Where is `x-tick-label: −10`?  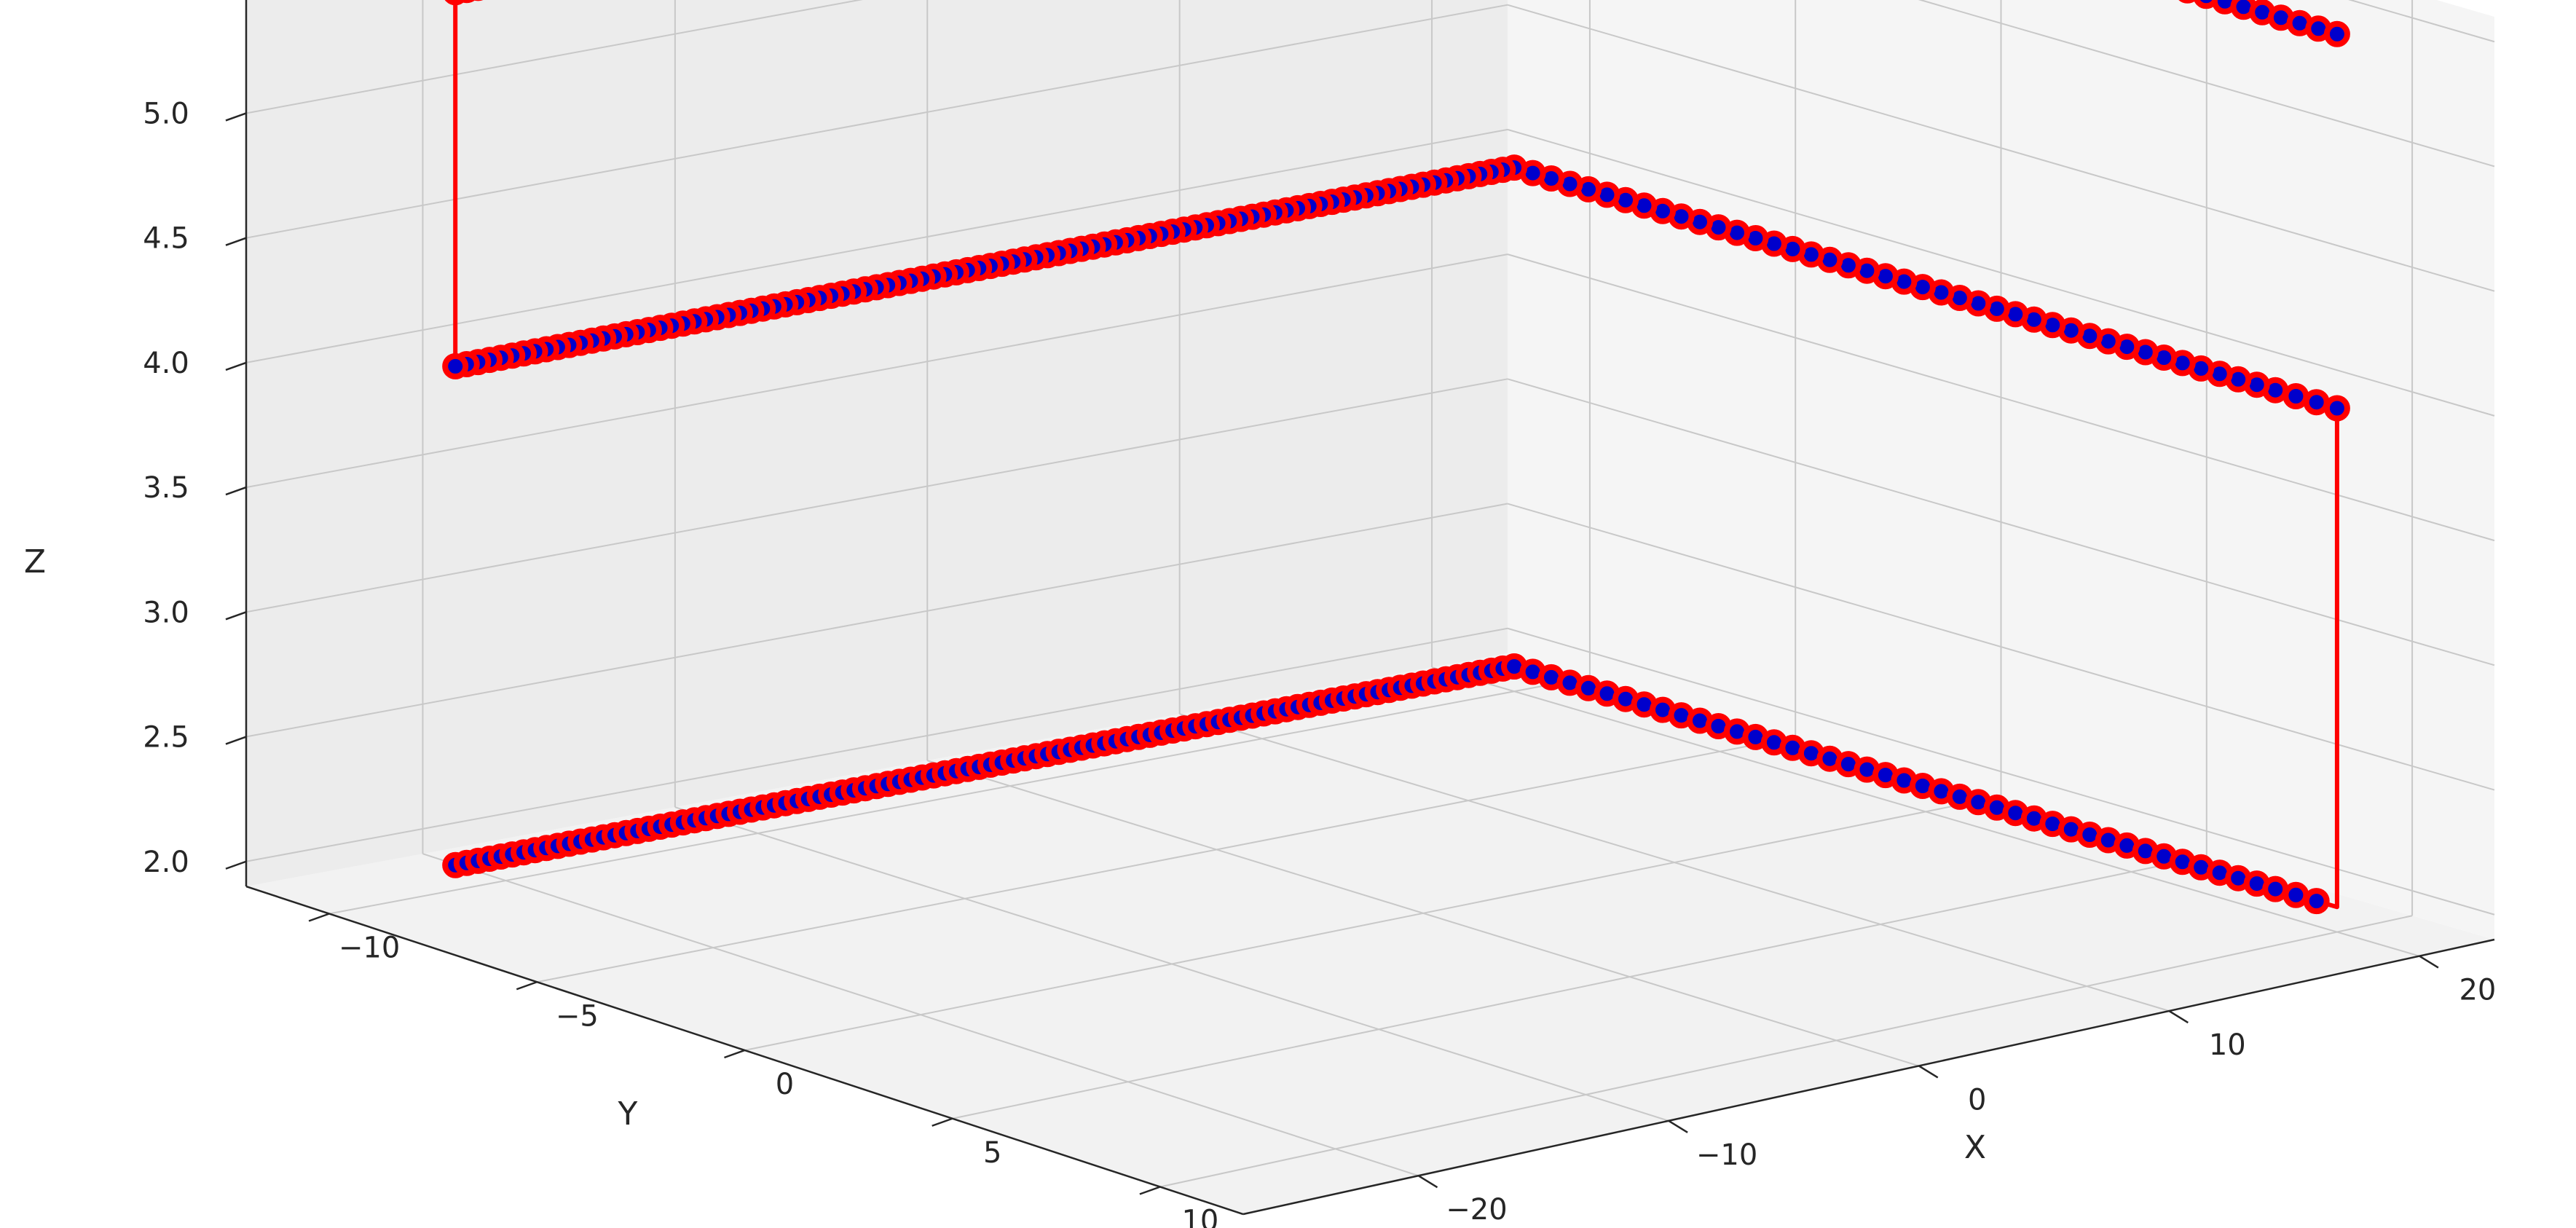 x-tick-label: −10 is located at coordinates (369, 948).